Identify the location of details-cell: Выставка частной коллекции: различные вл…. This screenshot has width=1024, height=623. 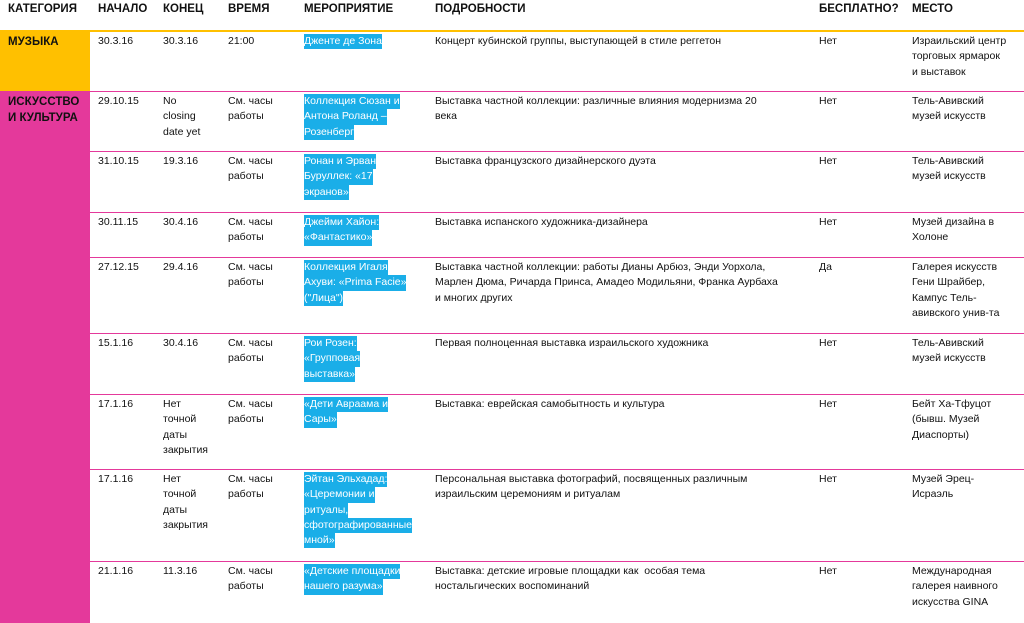
(596, 101).